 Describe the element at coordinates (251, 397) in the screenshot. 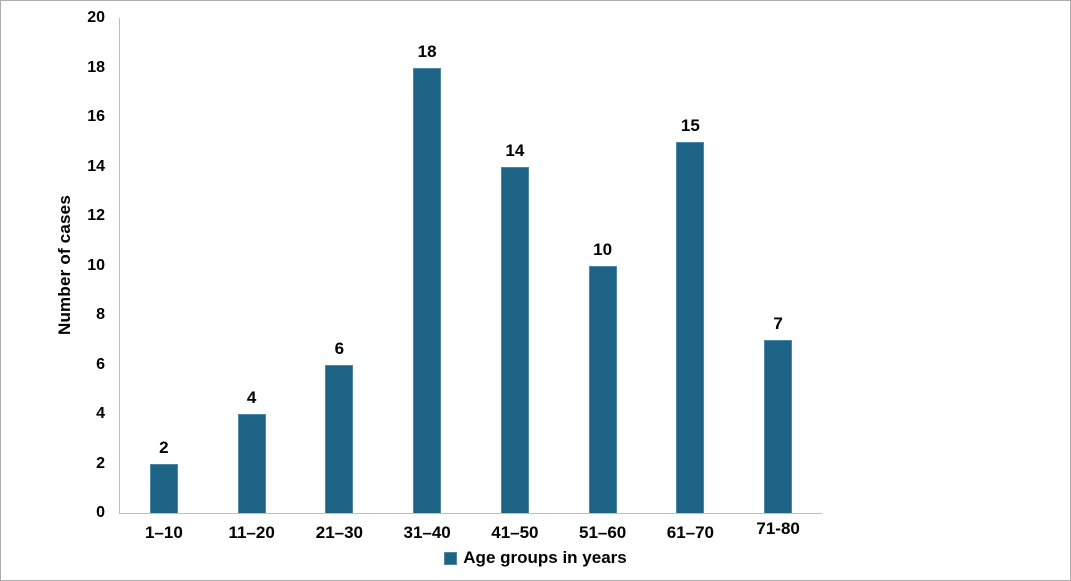

I see `bar-value-label: 4` at that location.